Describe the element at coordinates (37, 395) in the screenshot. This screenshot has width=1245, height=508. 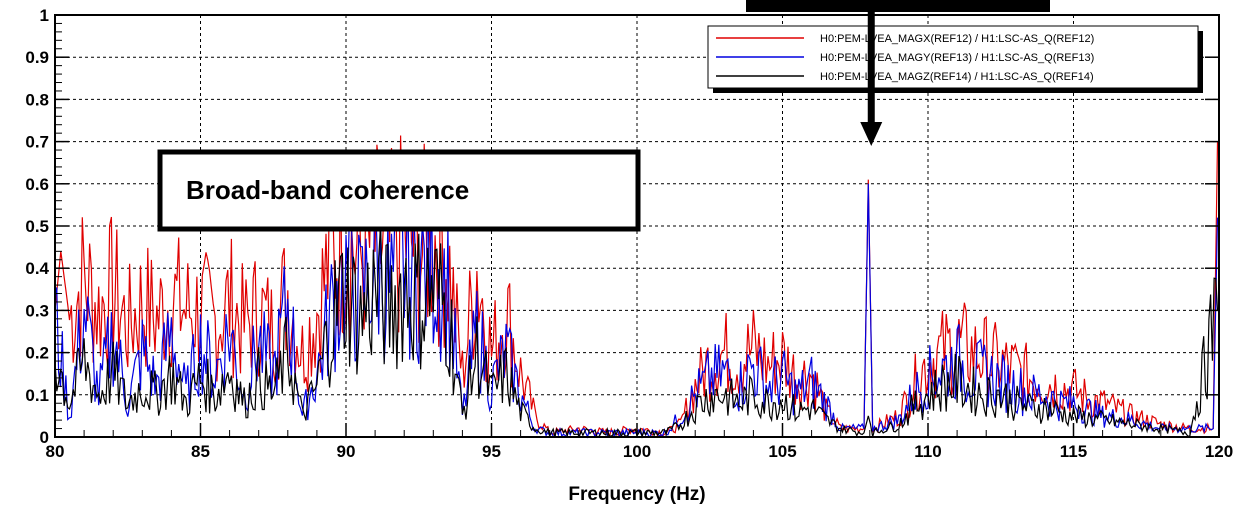
I see `y-tick-label: 0.1` at that location.